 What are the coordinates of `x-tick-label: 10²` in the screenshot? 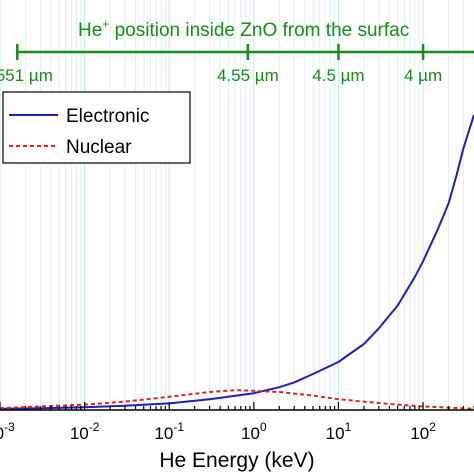 It's located at (423, 431).